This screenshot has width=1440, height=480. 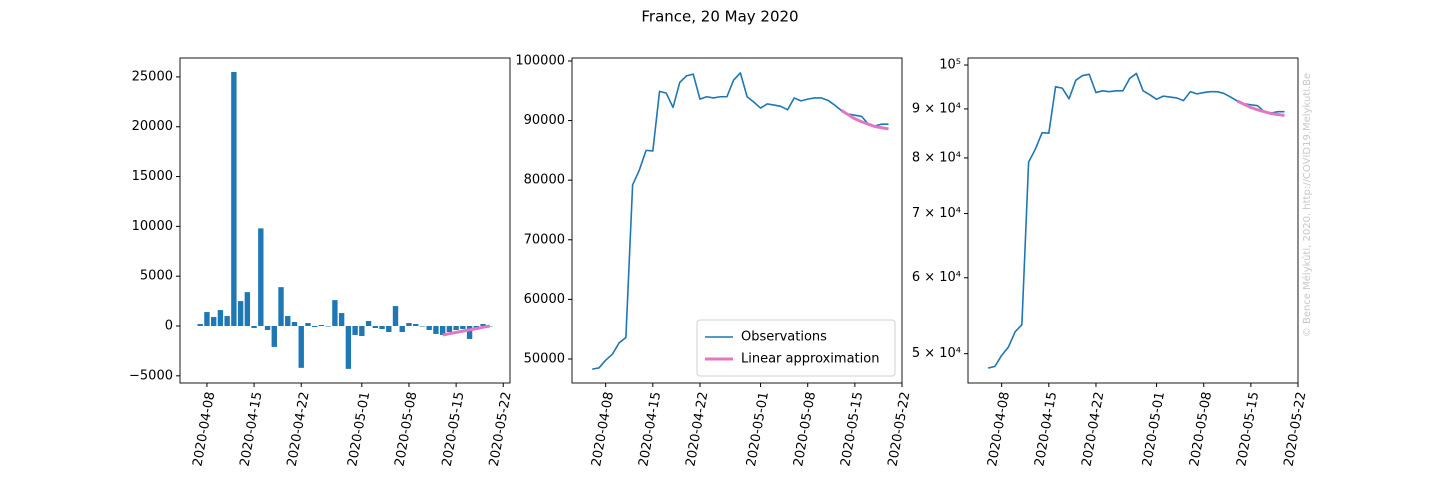 What do you see at coordinates (544, 239) in the screenshot?
I see `y-tick-label: 70000` at bounding box center [544, 239].